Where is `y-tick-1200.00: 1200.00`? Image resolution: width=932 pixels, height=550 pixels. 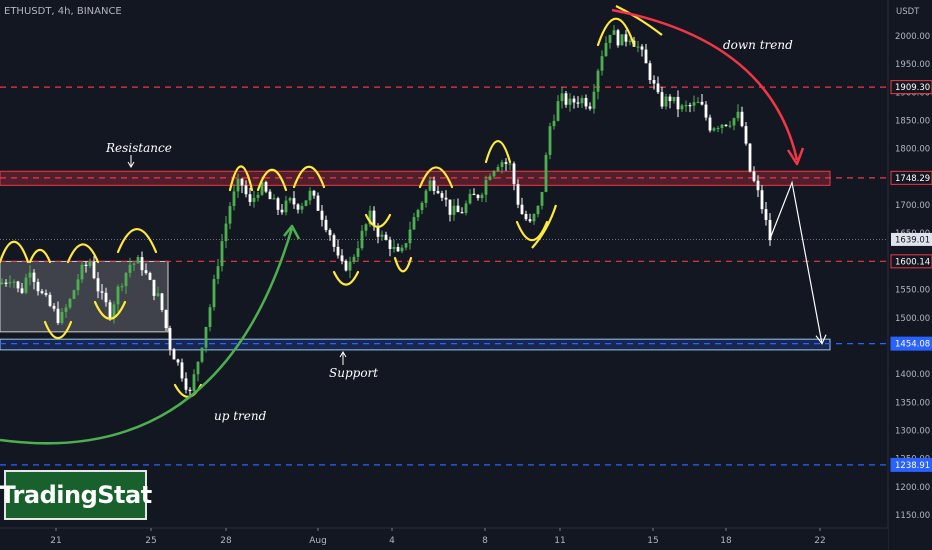
y-tick-1200.00: 1200.00 is located at coordinates (912, 488).